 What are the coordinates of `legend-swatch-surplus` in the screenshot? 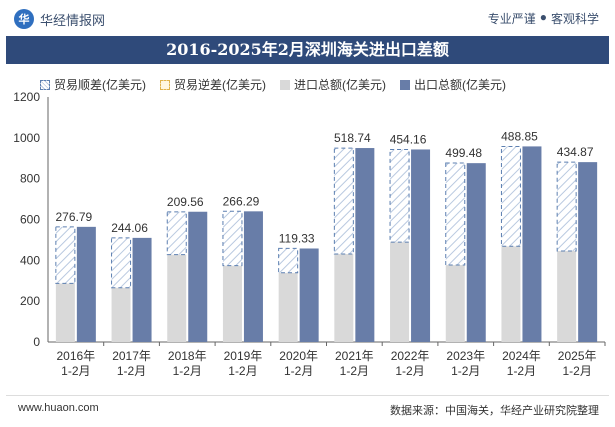 It's located at (45, 84).